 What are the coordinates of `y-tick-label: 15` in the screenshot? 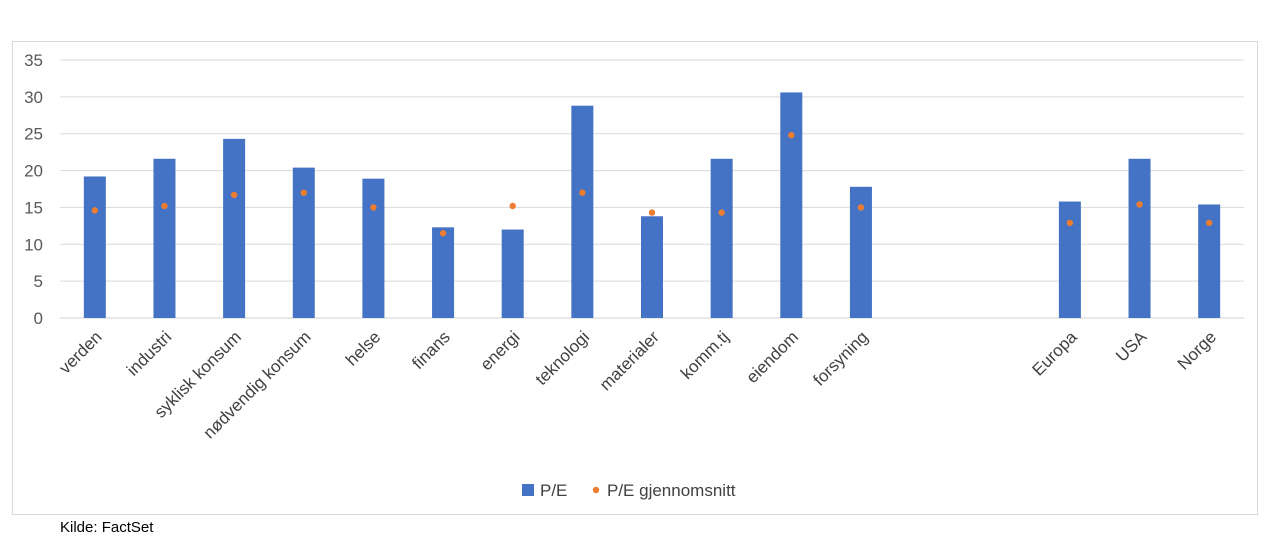 It's located at (33, 207).